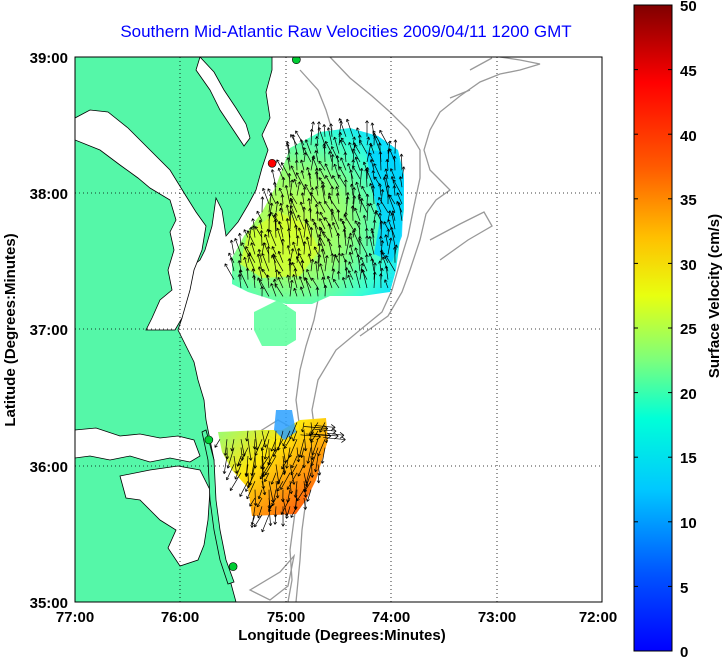  I want to click on colorbar-tick: 15, so click(688, 458).